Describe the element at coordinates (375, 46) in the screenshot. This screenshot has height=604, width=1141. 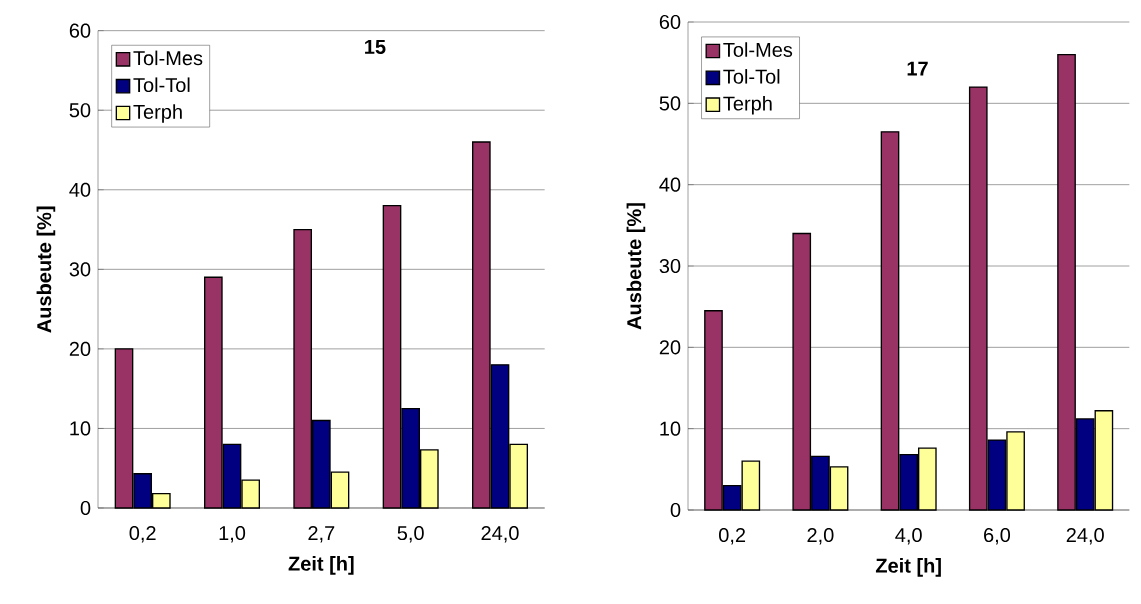
I see `chart-title: 15` at that location.